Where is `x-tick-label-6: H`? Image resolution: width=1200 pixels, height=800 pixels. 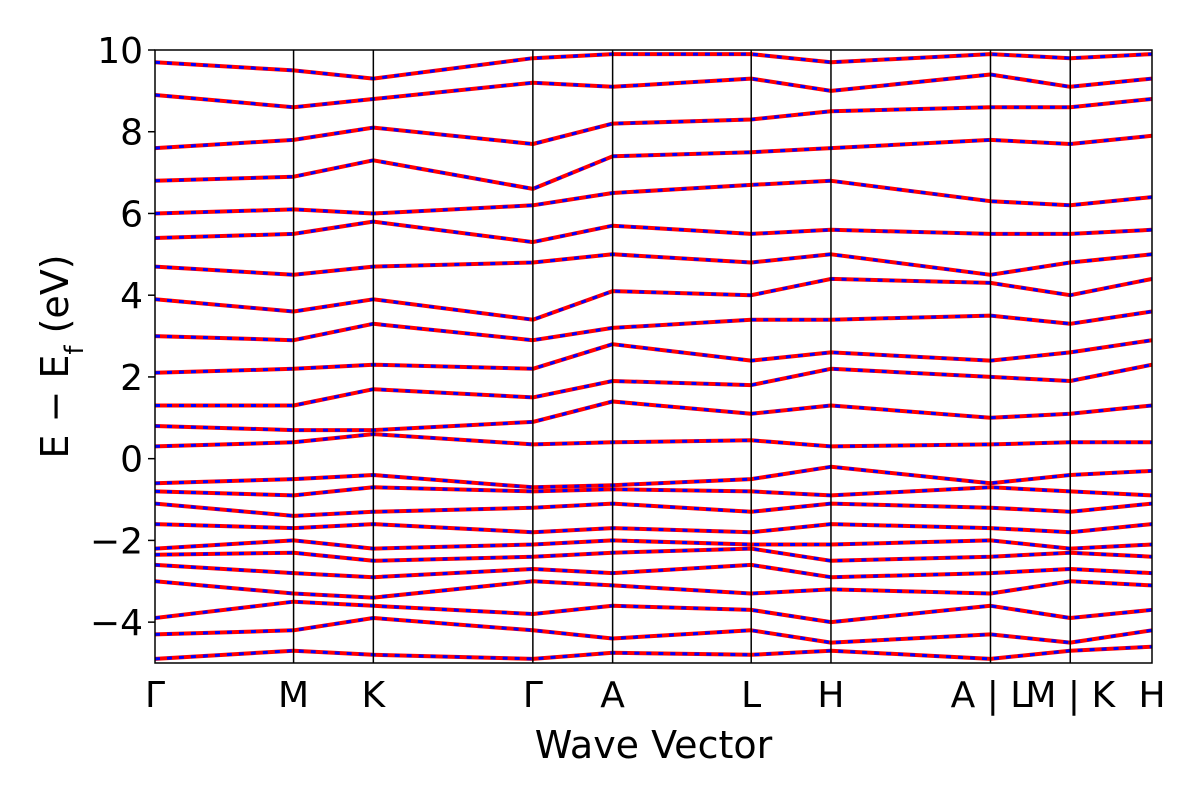 x-tick-label-6: H is located at coordinates (830, 695).